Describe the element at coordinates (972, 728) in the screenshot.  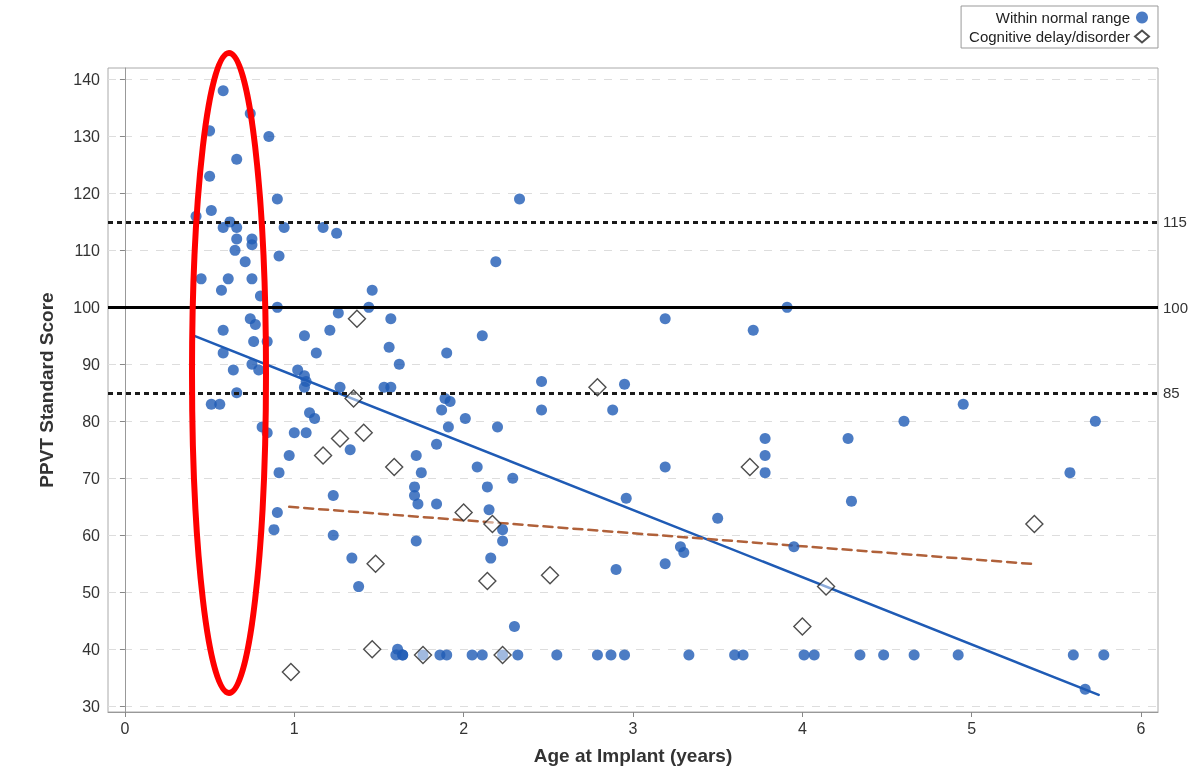
I see `x-tick-label: 5` at that location.